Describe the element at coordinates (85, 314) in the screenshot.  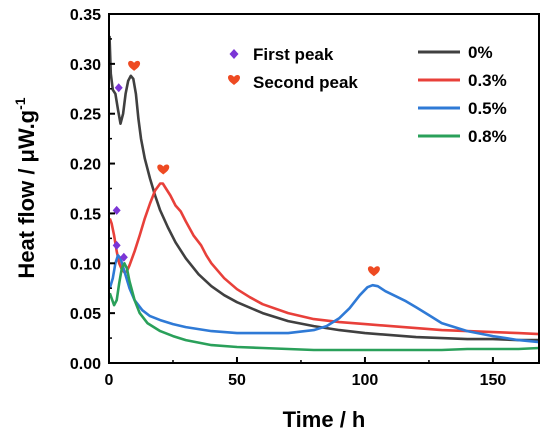
I see `y-tick-label-1: 0.05` at that location.